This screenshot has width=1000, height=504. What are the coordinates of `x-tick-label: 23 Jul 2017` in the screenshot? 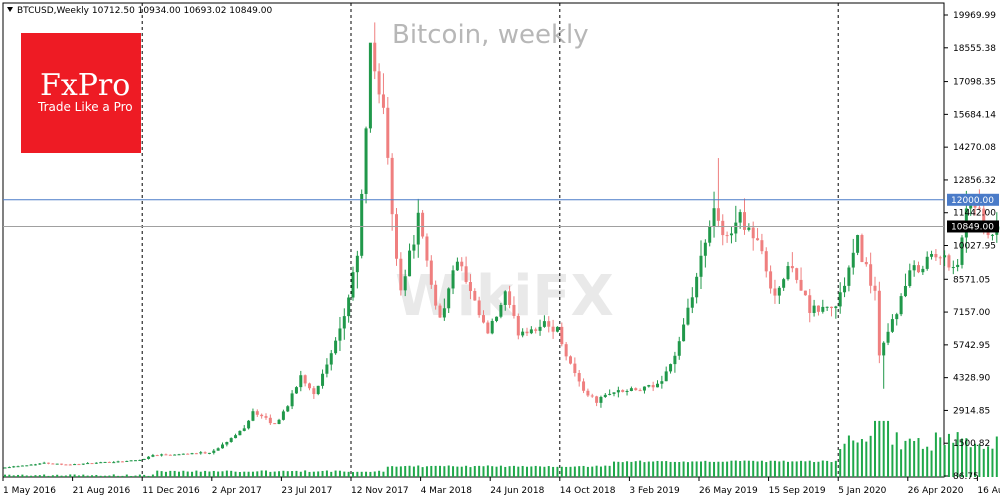 It's located at (306, 491).